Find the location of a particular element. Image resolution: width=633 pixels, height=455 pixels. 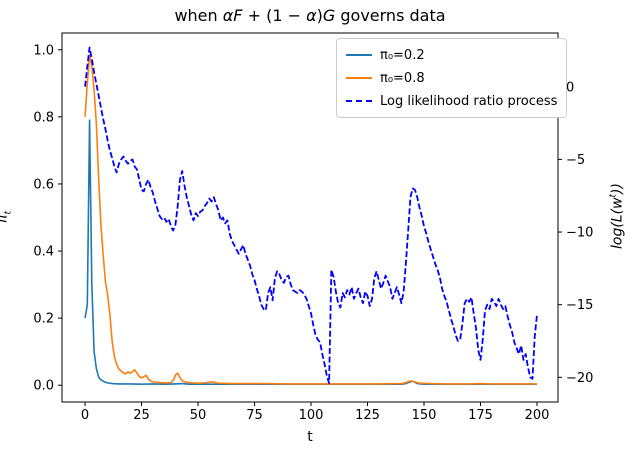

x-tick-label: 0 is located at coordinates (85, 415).